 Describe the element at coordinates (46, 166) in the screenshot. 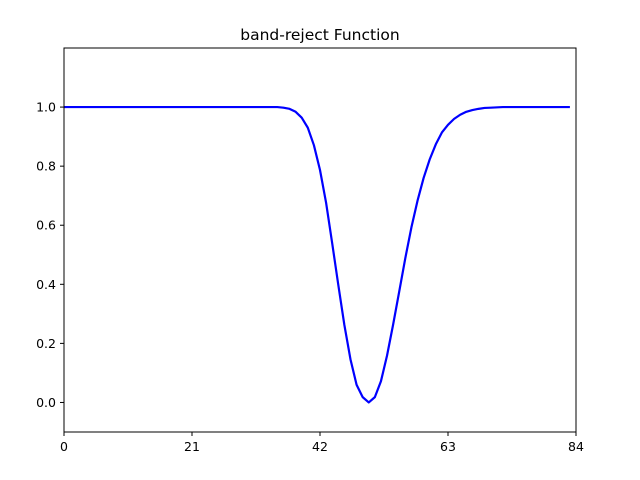

I see `y-tick-label: 0.8` at that location.